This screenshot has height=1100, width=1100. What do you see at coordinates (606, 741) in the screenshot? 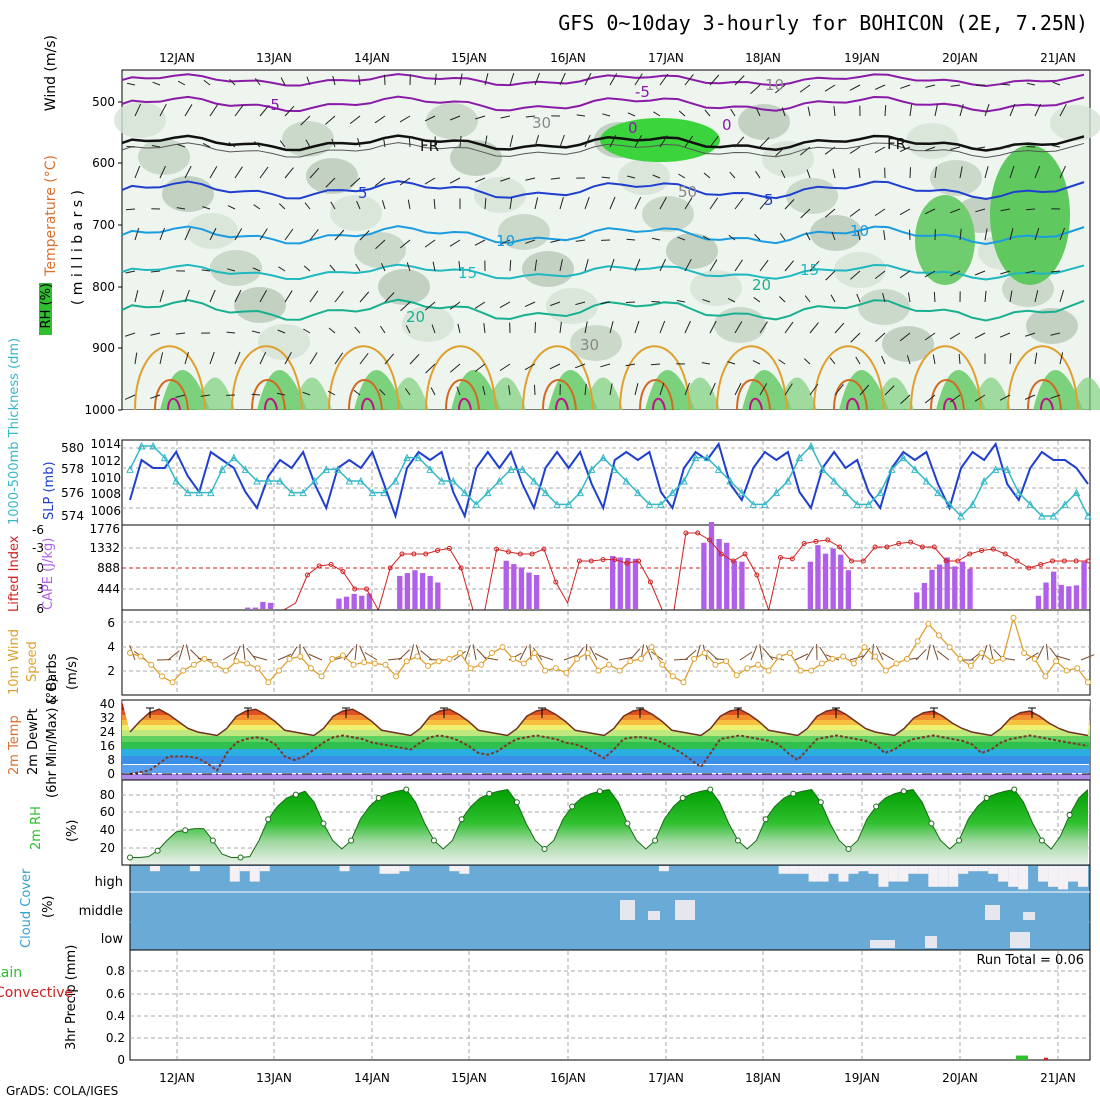
I see `temperature-lines` at bounding box center [606, 741].